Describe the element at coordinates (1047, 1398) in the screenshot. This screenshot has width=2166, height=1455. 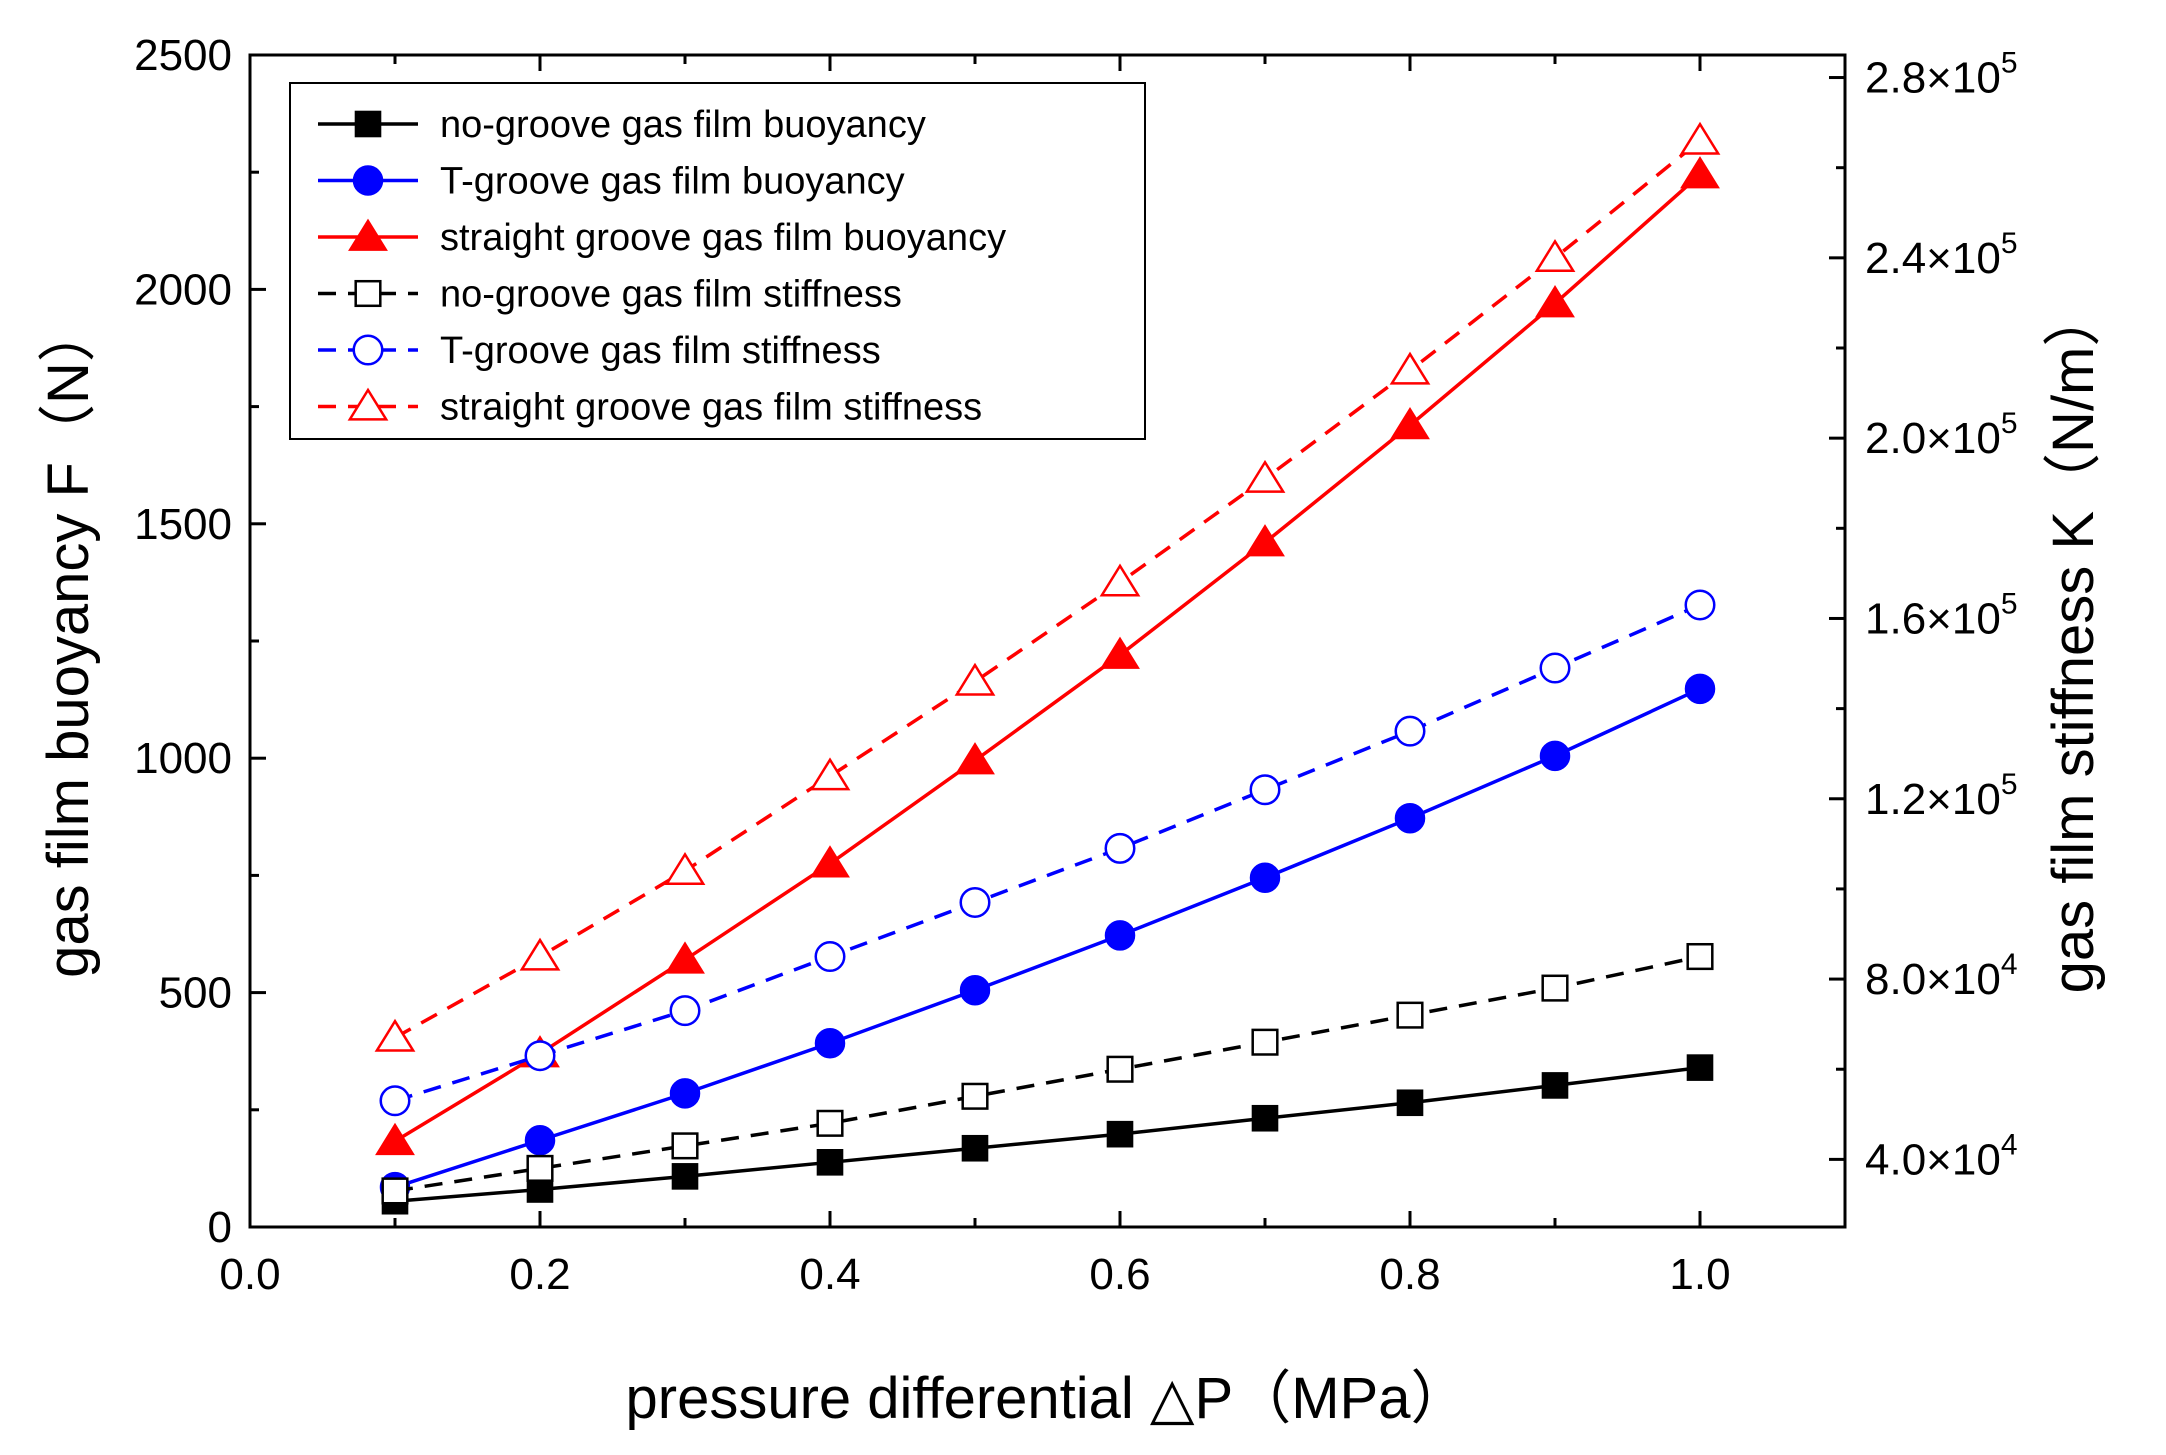
I see `x-axis-title: pressure differential △P（MPa）` at that location.